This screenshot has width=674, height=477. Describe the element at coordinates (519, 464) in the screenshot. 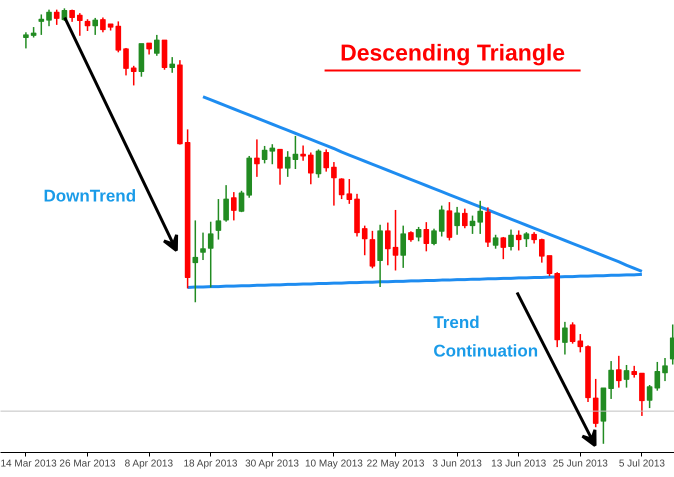

I see `x-tick-label: 13 Jun 2013` at that location.